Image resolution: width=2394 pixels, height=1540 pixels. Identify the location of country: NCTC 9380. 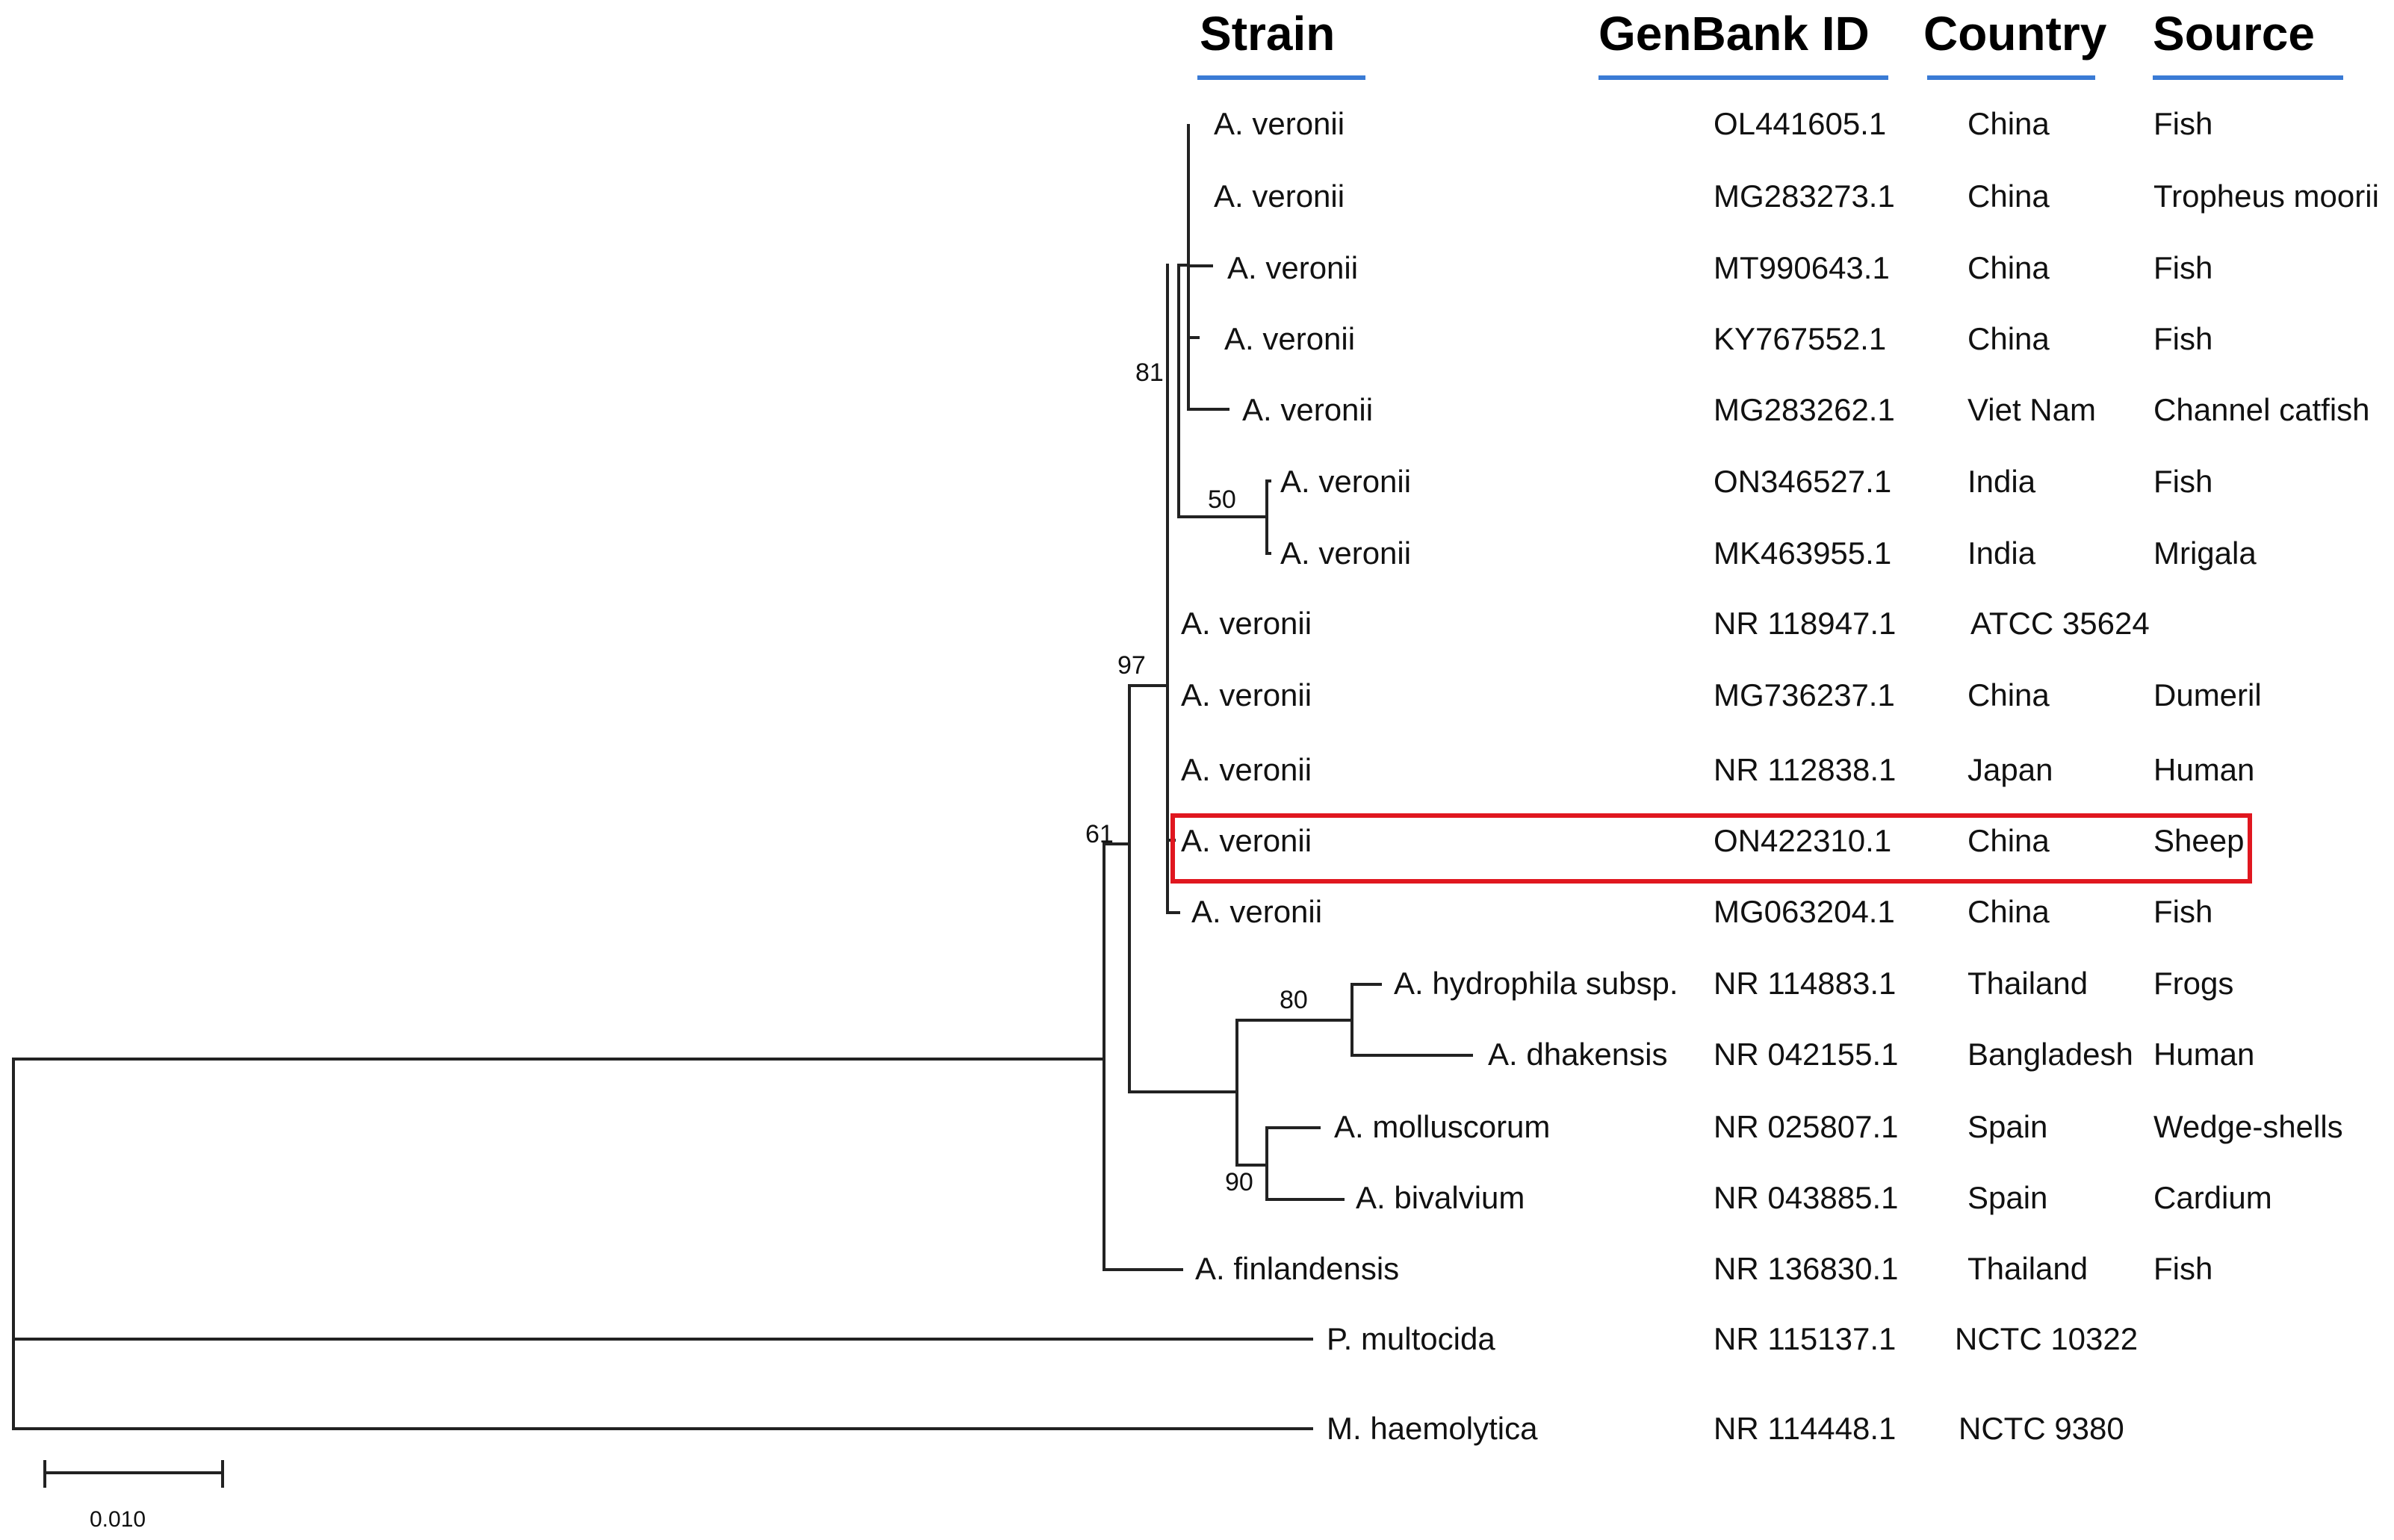
(2041, 1428).